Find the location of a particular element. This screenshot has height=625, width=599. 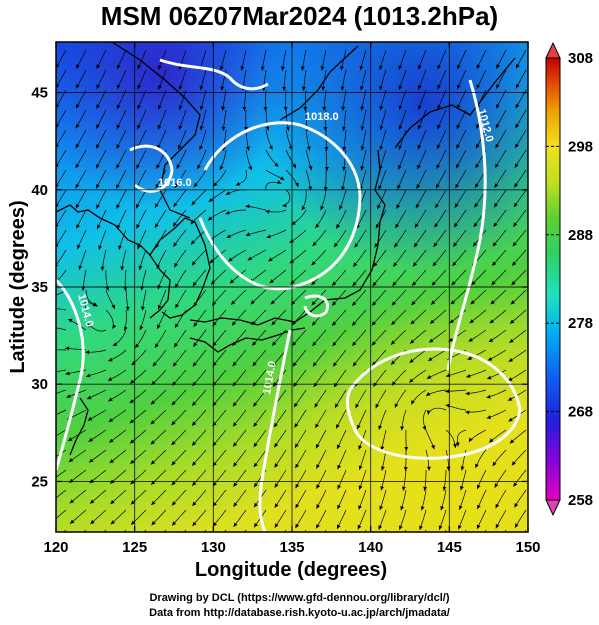

colorbar-tick-label: 258 is located at coordinates (580, 500).